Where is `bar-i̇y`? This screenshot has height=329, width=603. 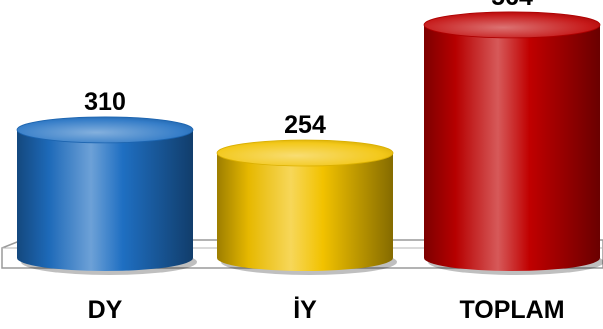
bar-i̇y is located at coordinates (306, 207).